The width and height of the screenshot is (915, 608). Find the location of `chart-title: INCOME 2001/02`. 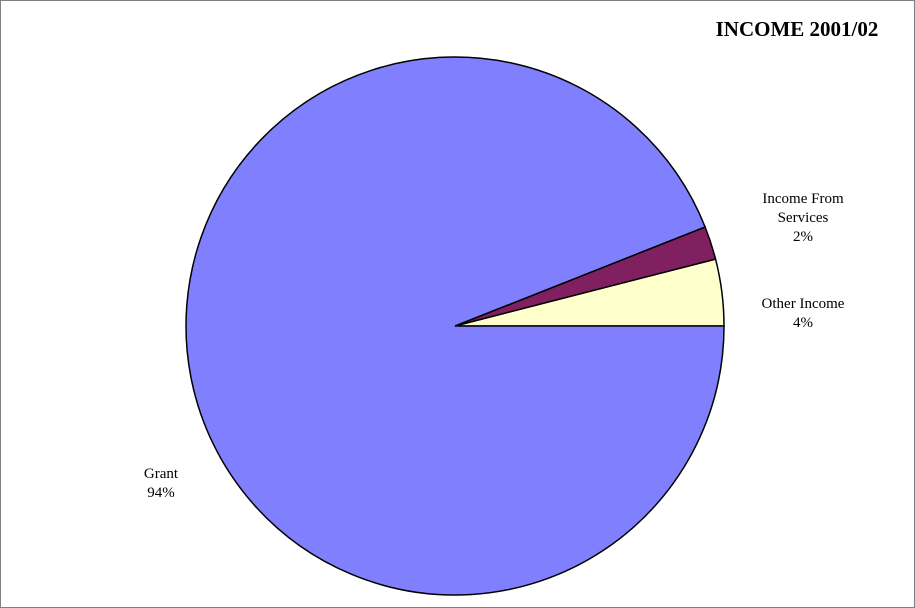

chart-title: INCOME 2001/02 is located at coordinates (797, 29).